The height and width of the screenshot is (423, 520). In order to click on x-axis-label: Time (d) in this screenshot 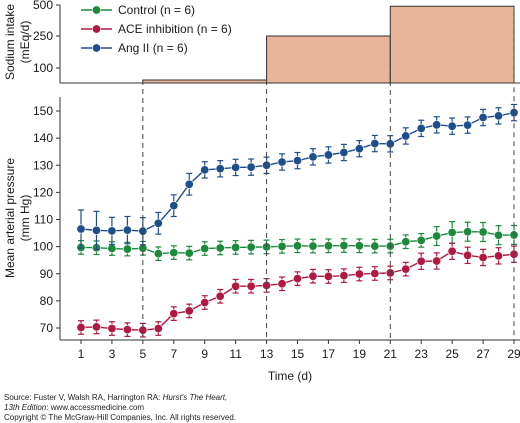, I will do `click(290, 376)`.